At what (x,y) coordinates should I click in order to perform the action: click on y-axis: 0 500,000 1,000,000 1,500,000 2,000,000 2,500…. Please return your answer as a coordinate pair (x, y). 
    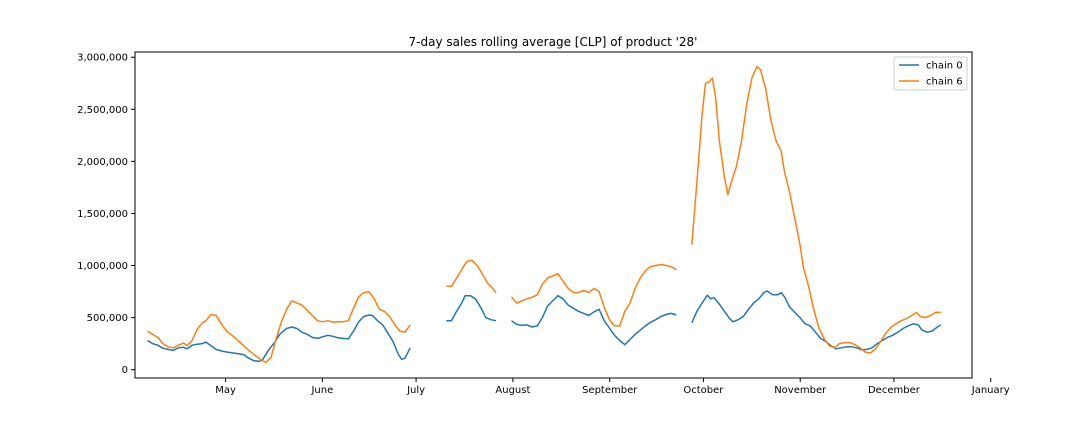
    Looking at the image, I should click on (106, 214).